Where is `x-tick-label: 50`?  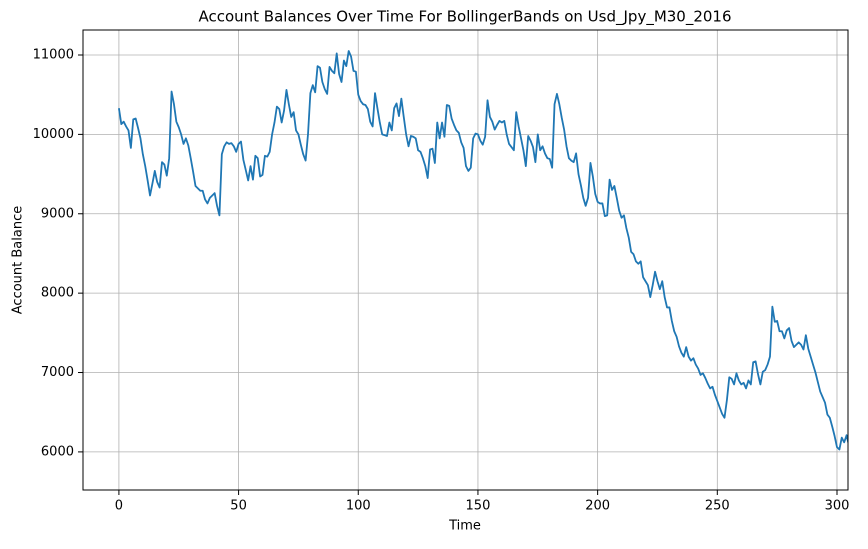
x-tick-label: 50 is located at coordinates (238, 506).